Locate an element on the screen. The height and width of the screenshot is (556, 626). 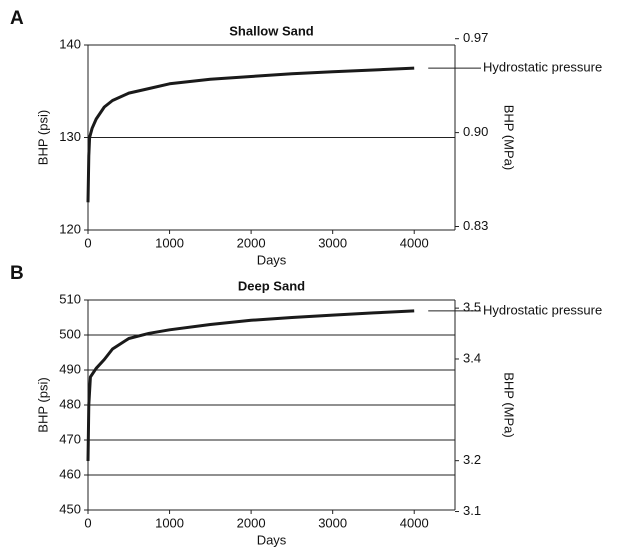
y-tick-label: 490 is located at coordinates (70, 368).